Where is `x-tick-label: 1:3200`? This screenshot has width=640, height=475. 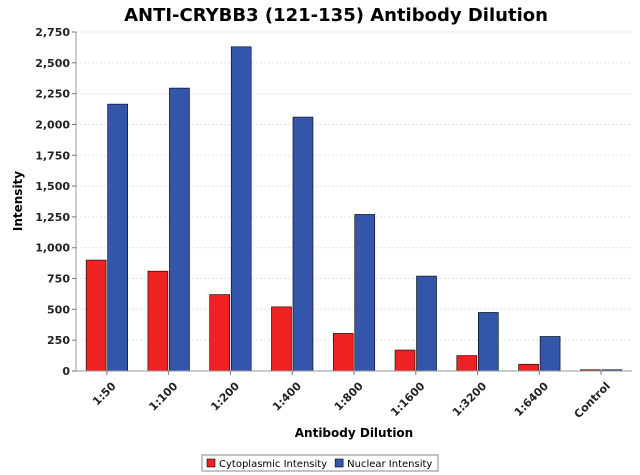
x-tick-label: 1:3200 is located at coordinates (470, 399).